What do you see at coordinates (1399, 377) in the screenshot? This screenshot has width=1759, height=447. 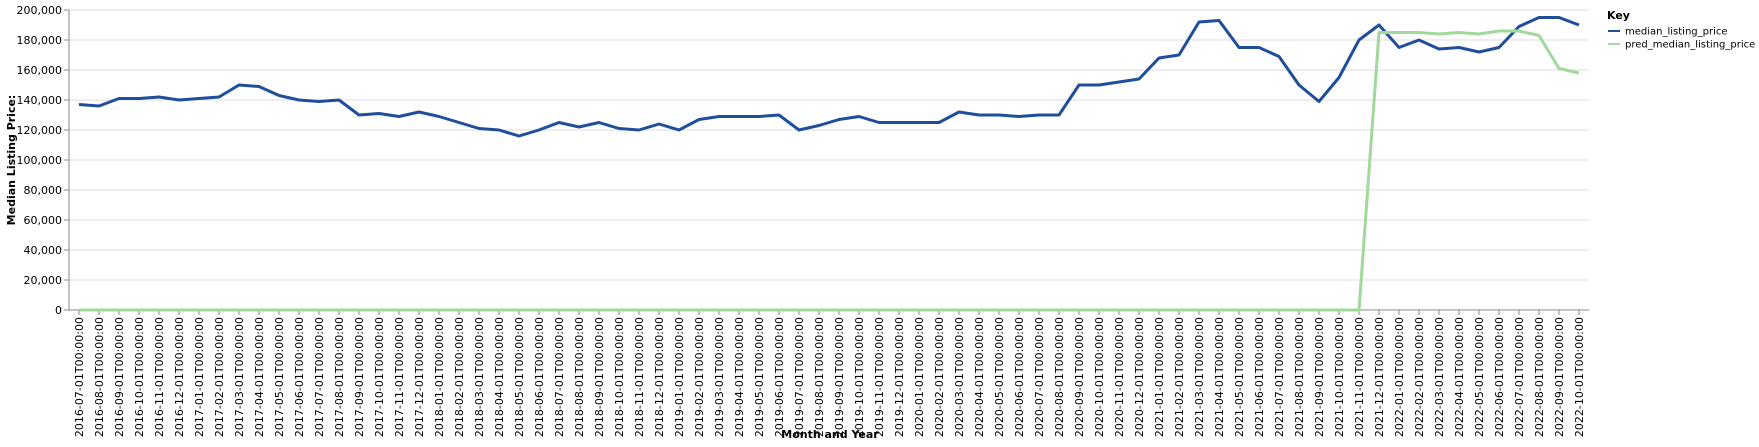 I see `x-tick-label: 2022-01-01T00:00:00` at bounding box center [1399, 377].